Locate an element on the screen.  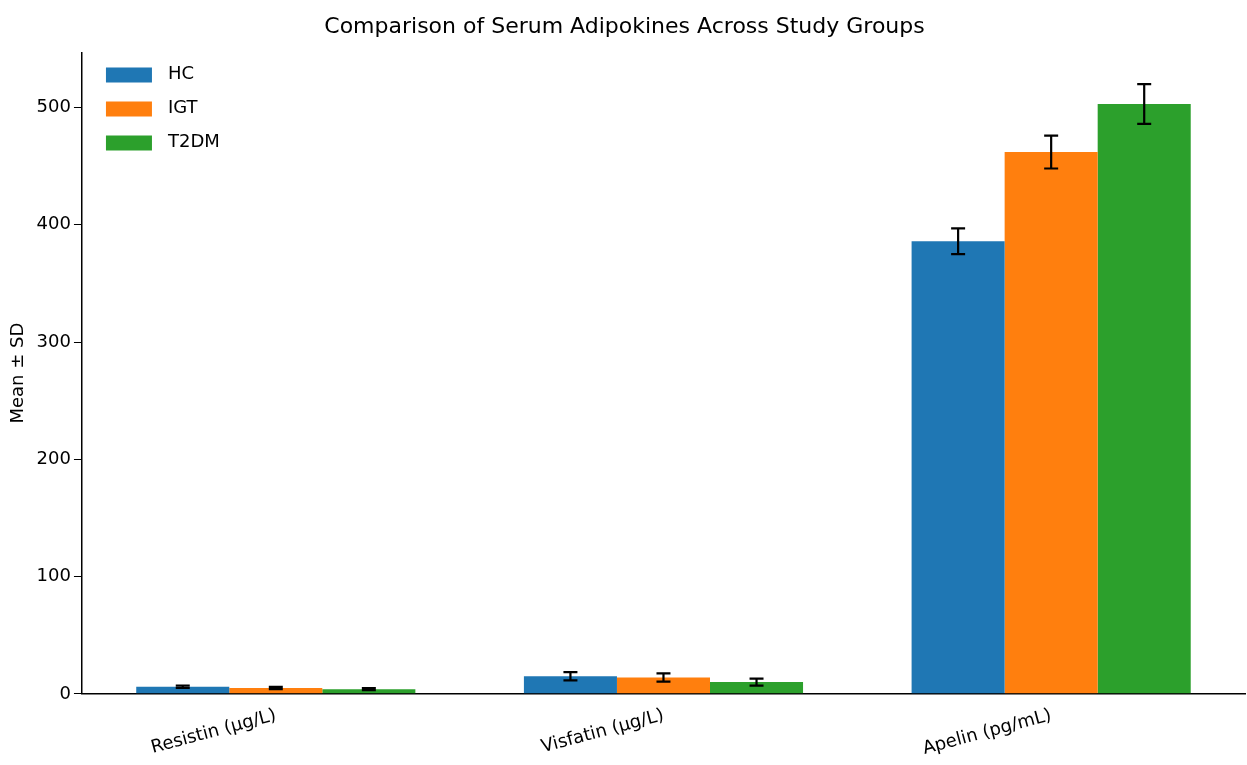
y-axis-title: Mean ± SD is located at coordinates (17, 373).